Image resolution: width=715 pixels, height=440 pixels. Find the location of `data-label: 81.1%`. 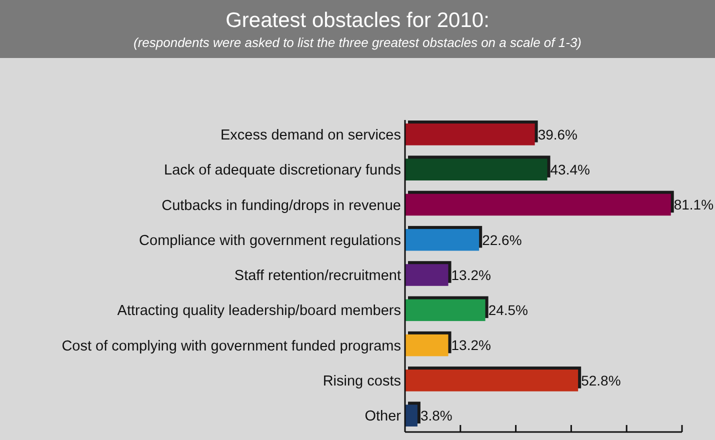

data-label: 81.1% is located at coordinates (694, 204).